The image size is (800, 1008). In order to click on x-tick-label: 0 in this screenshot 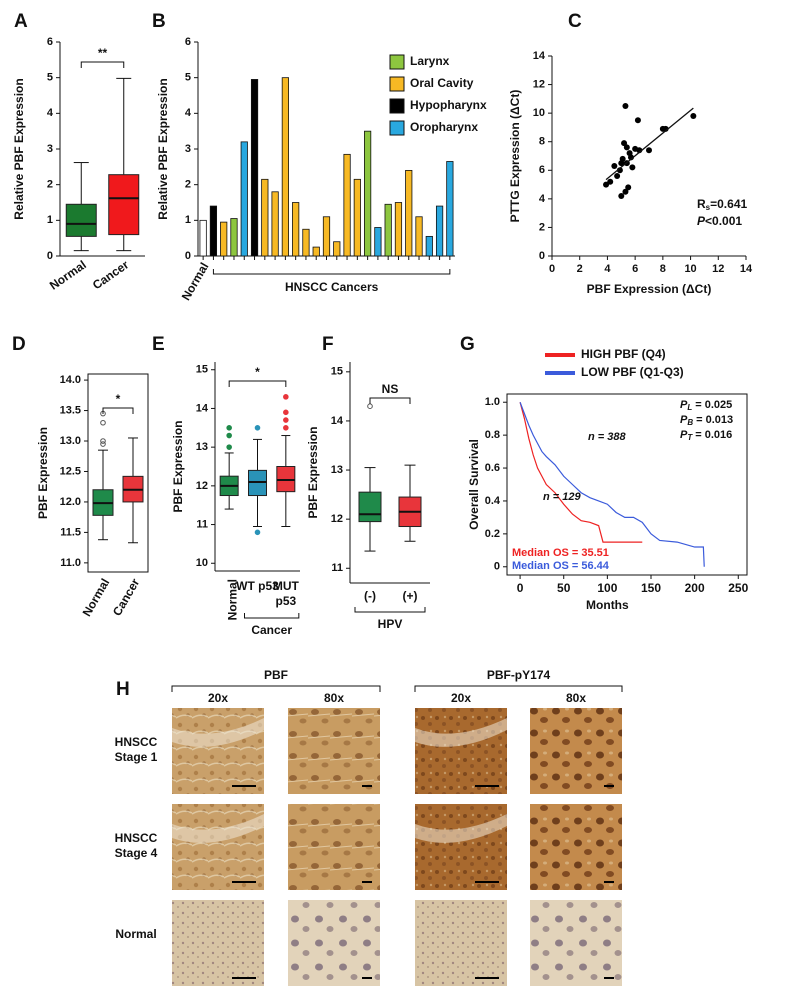, I will do `click(552, 269)`.